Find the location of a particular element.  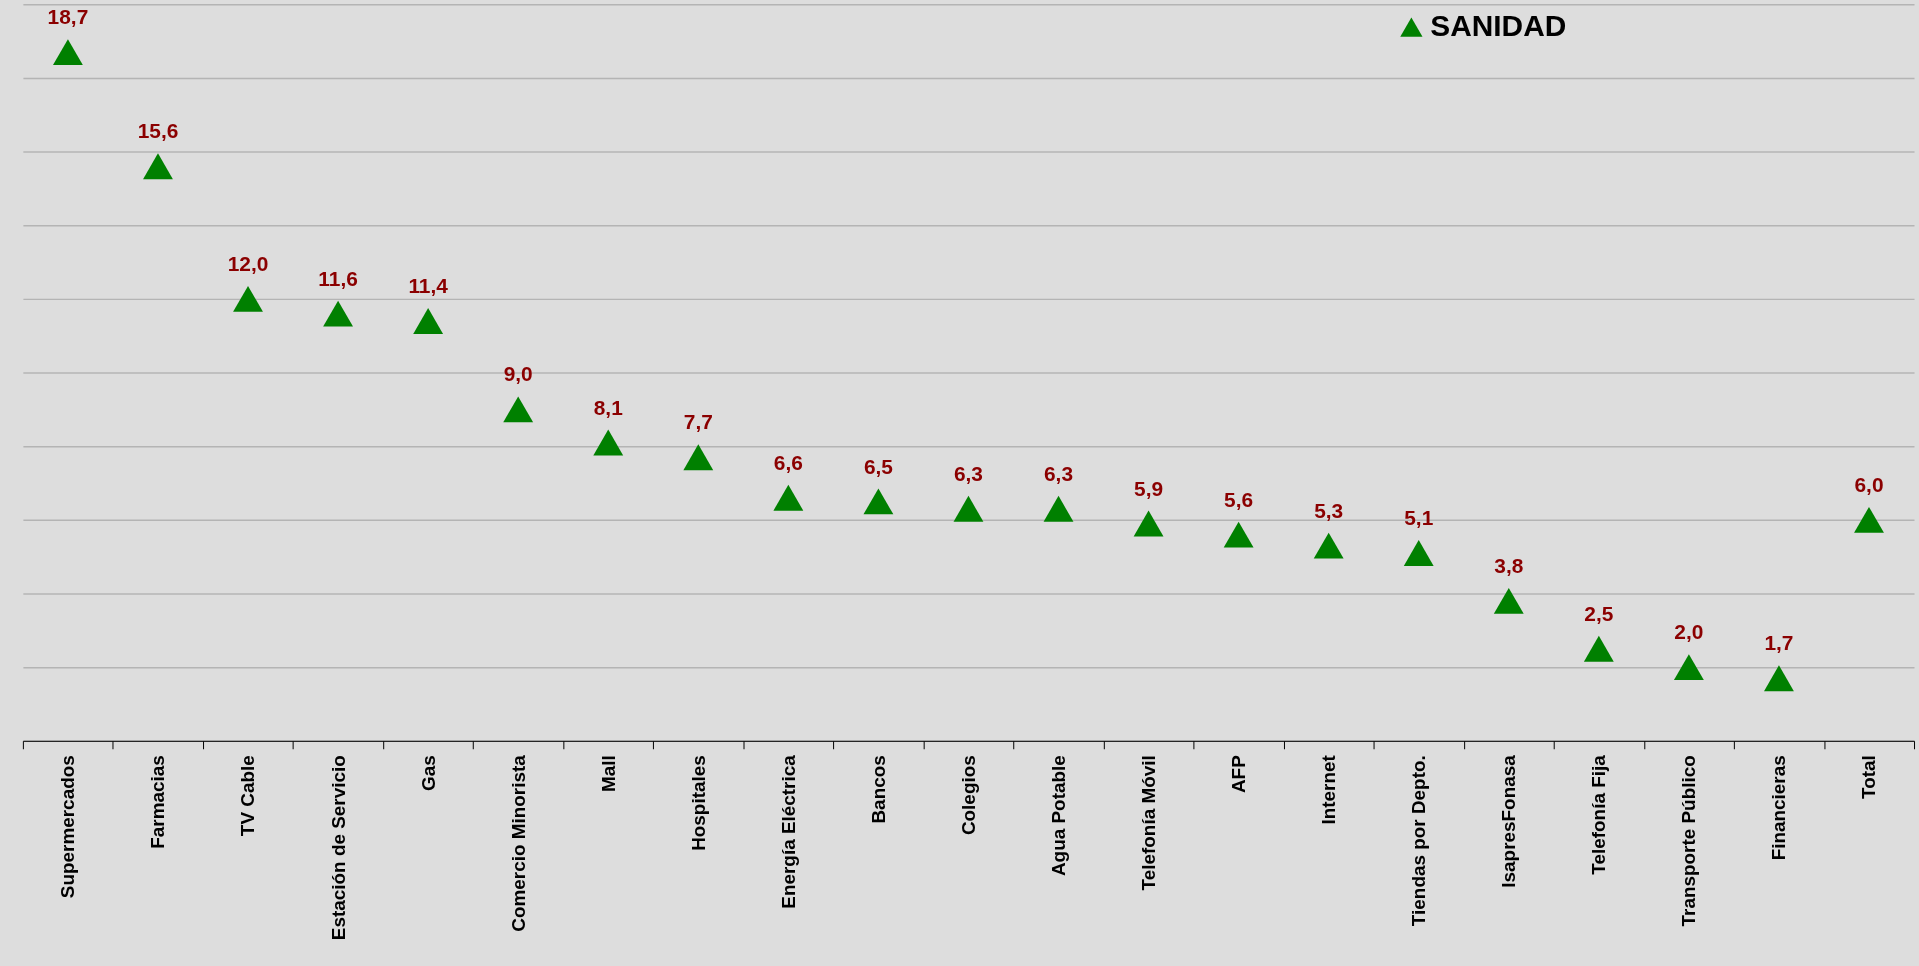

data-label: 1,7 is located at coordinates (1779, 643).